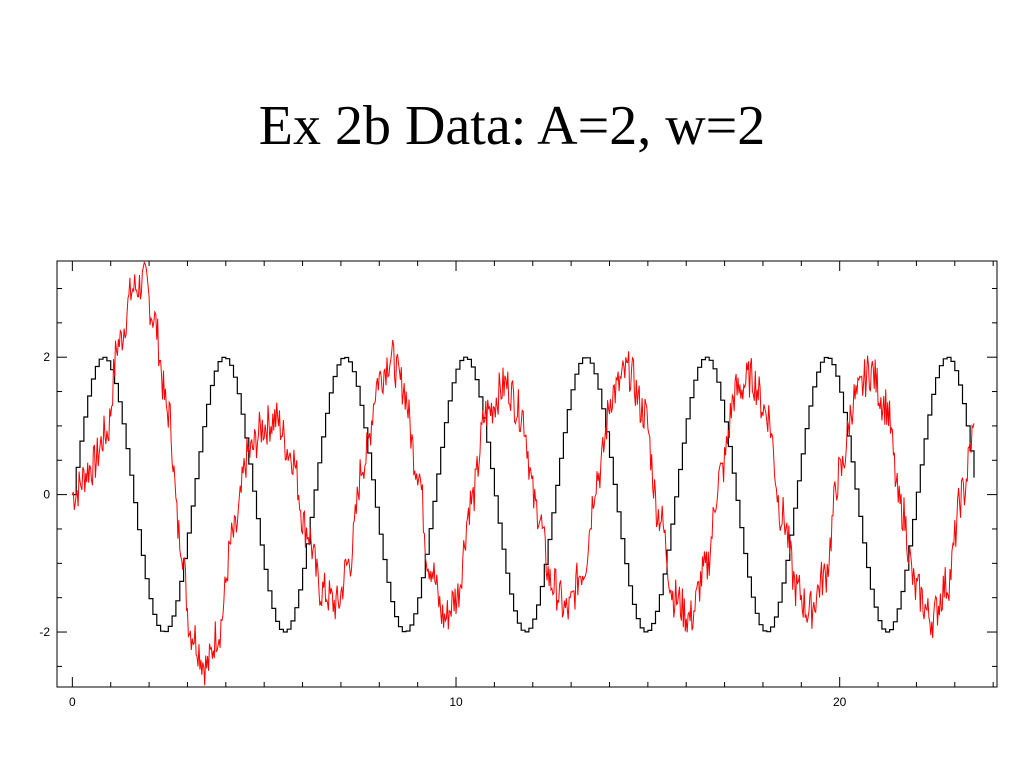 The width and height of the screenshot is (1024, 768). Describe the element at coordinates (46, 357) in the screenshot. I see `y-tick-label: 2` at that location.